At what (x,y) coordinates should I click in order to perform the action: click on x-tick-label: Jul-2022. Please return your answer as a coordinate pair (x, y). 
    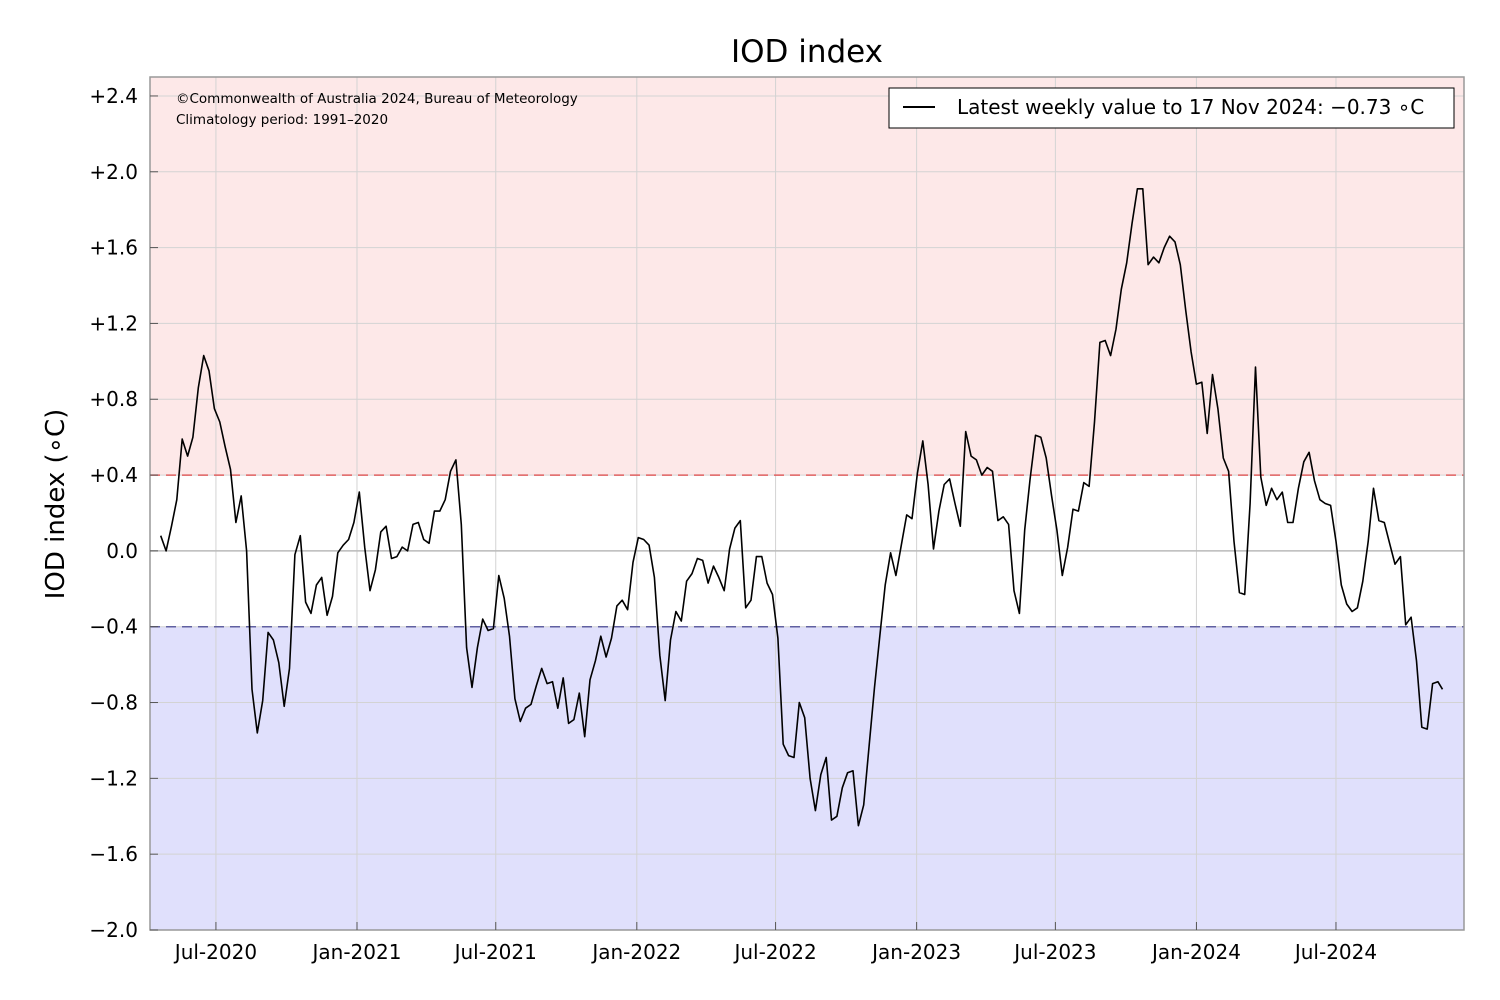
    Looking at the image, I should click on (774, 952).